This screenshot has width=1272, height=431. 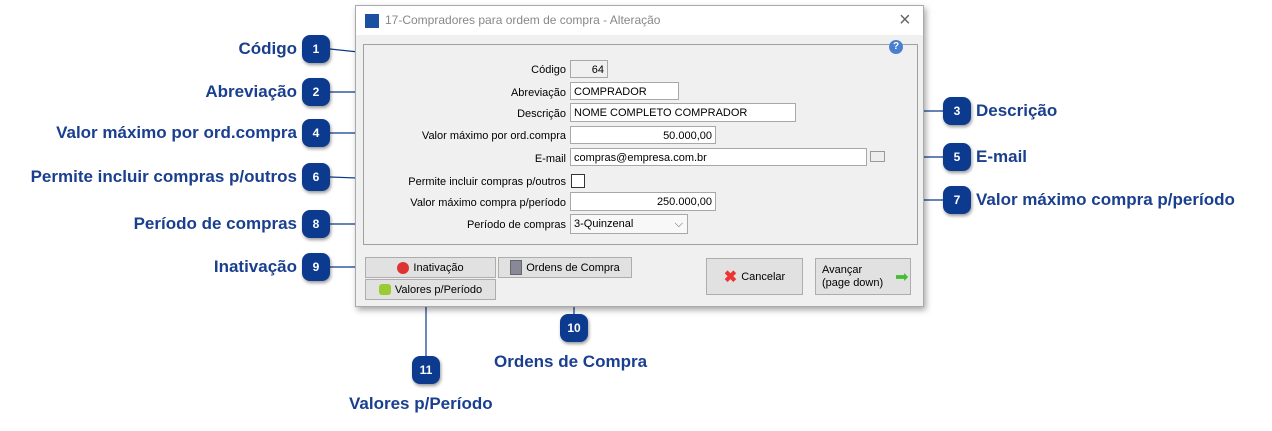 I want to click on periodo-label: Período de compras, so click(x=516, y=225).